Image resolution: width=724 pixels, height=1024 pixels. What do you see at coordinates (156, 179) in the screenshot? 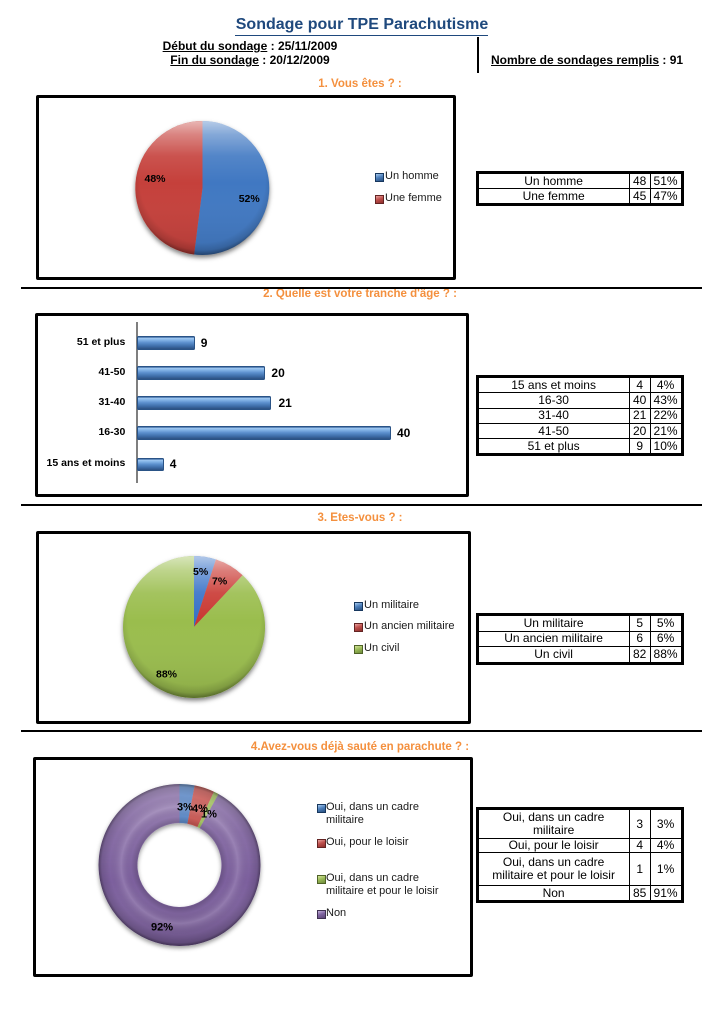
I see `svg-text: 48%` at bounding box center [156, 179].